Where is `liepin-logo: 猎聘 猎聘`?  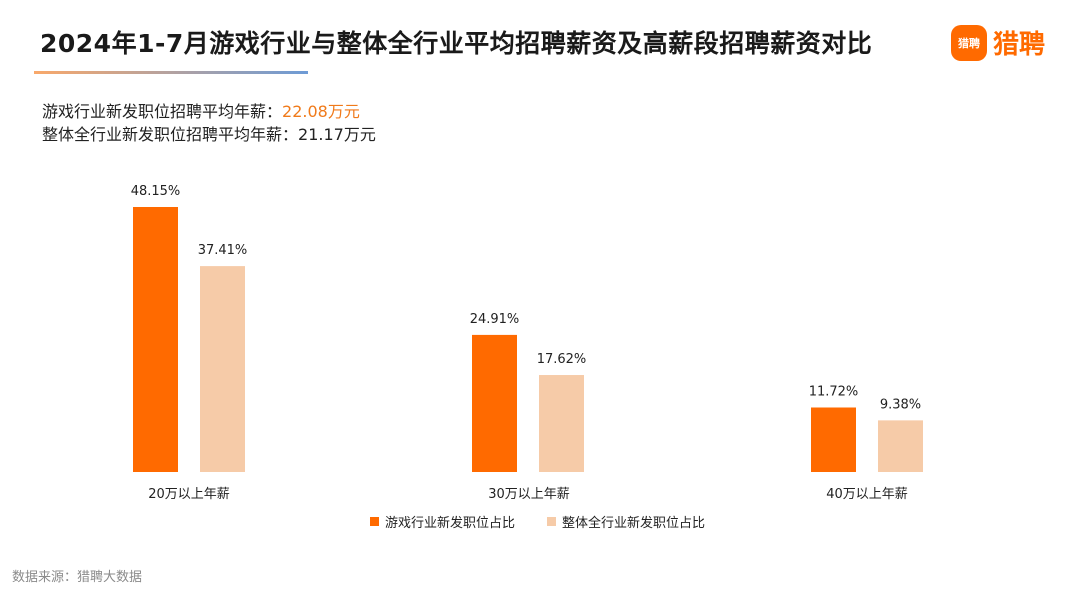 liepin-logo: 猎聘 猎聘 is located at coordinates (998, 42).